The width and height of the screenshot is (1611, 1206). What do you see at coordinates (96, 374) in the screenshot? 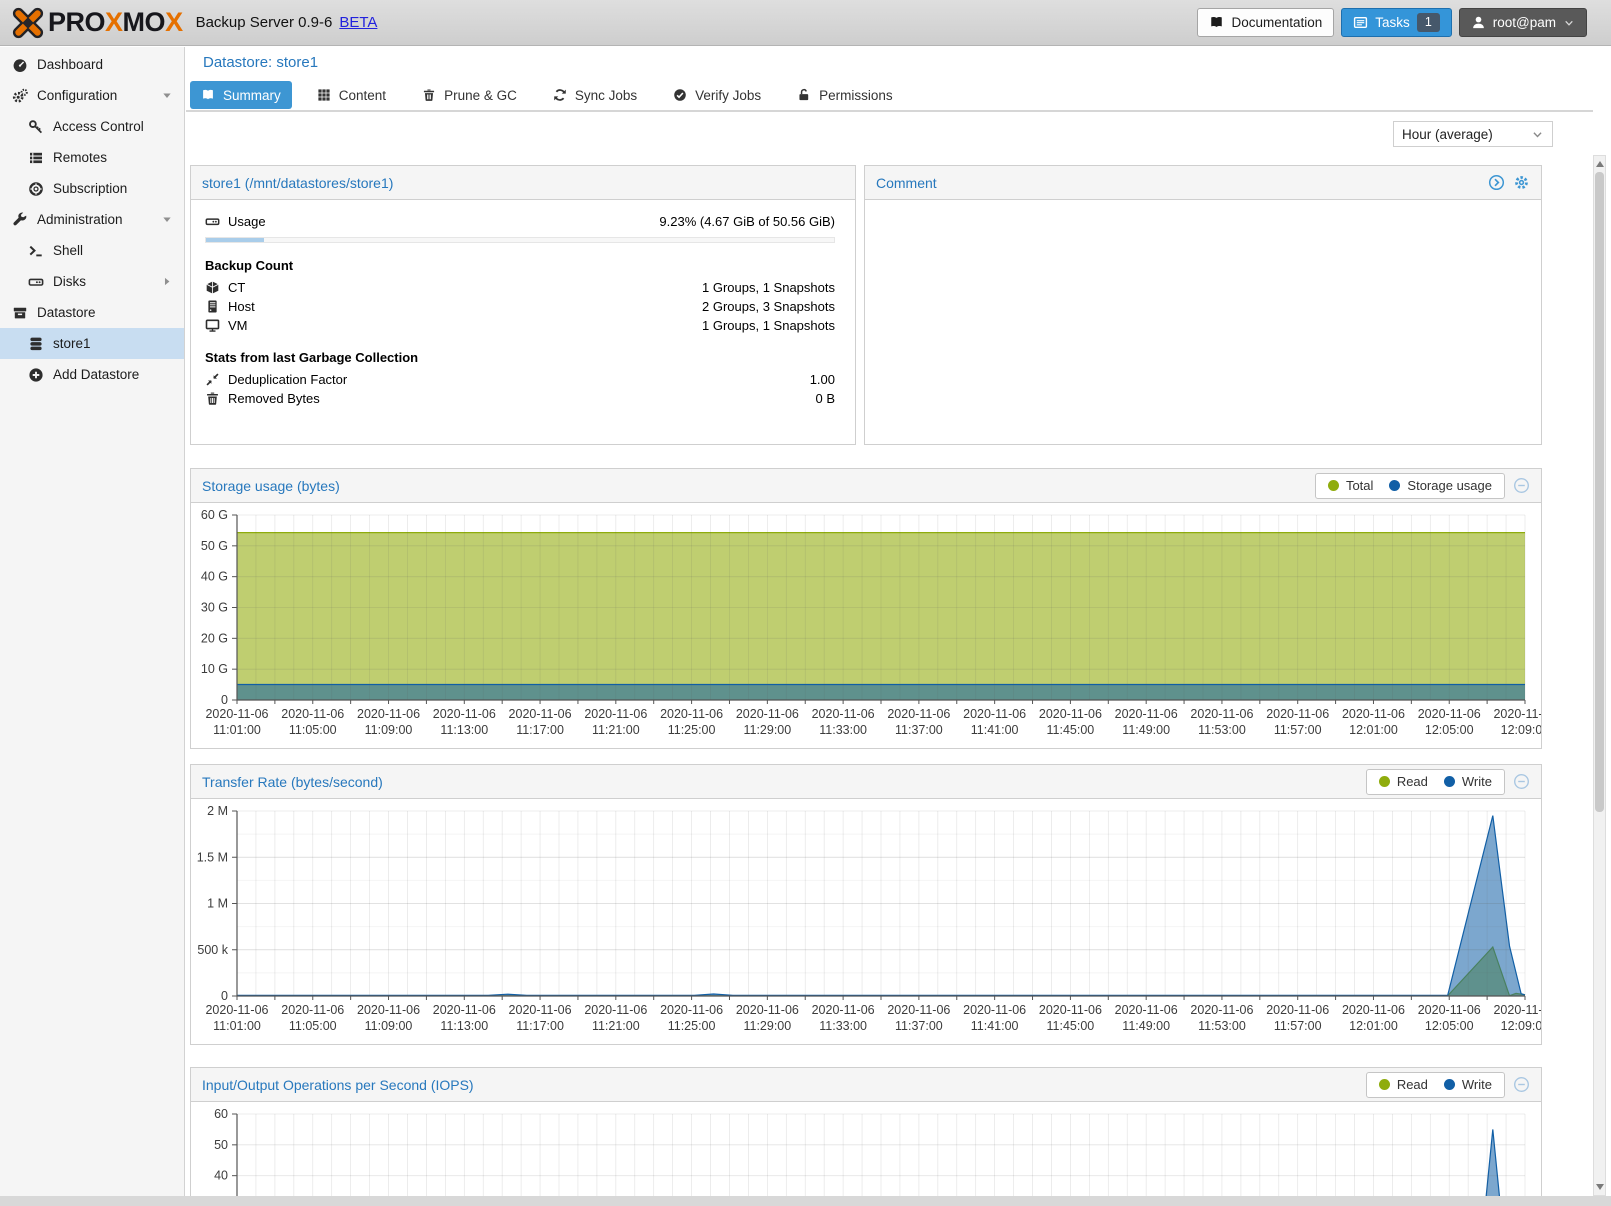
I see `sidebar-item-label: Add Datastore` at bounding box center [96, 374].